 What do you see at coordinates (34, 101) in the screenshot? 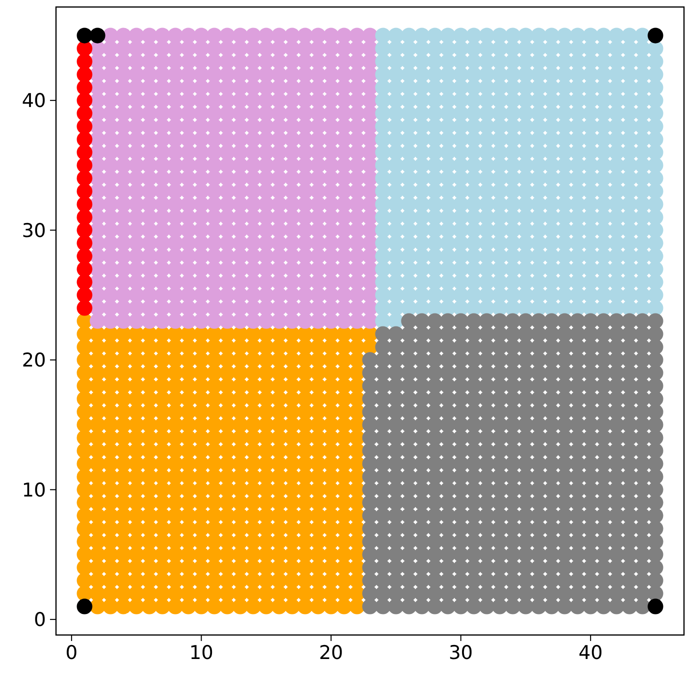
I see `y-tick-label: 40` at bounding box center [34, 101].